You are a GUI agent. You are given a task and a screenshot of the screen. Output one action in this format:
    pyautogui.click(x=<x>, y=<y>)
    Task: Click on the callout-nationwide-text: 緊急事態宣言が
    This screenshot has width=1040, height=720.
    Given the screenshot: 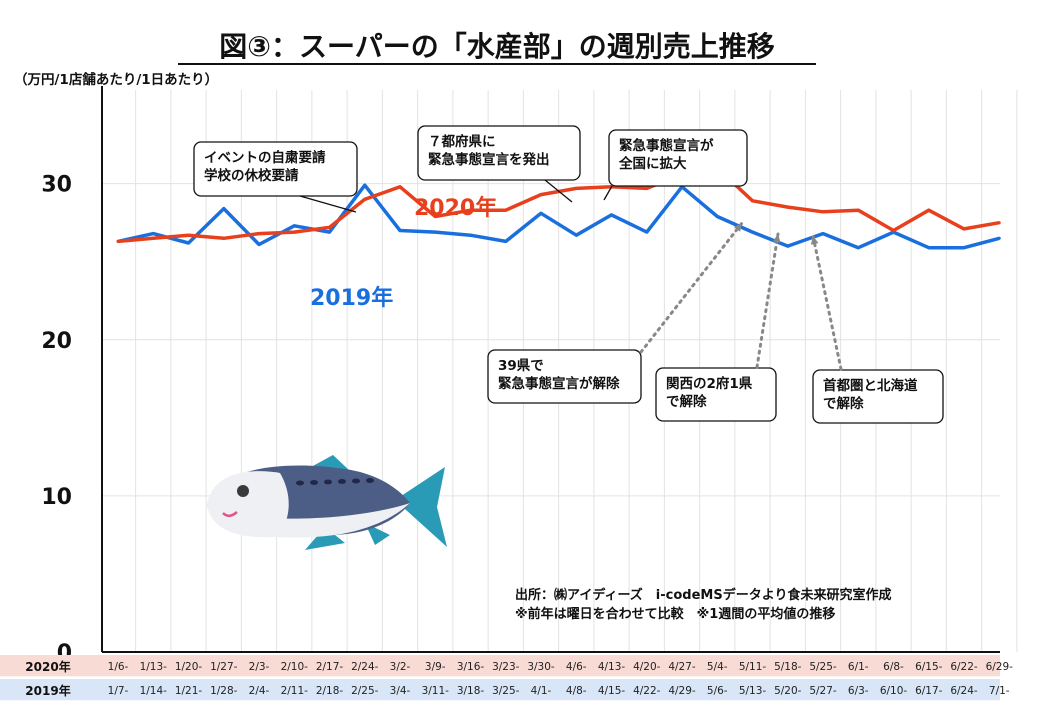 What is the action you would take?
    pyautogui.click(x=666, y=145)
    